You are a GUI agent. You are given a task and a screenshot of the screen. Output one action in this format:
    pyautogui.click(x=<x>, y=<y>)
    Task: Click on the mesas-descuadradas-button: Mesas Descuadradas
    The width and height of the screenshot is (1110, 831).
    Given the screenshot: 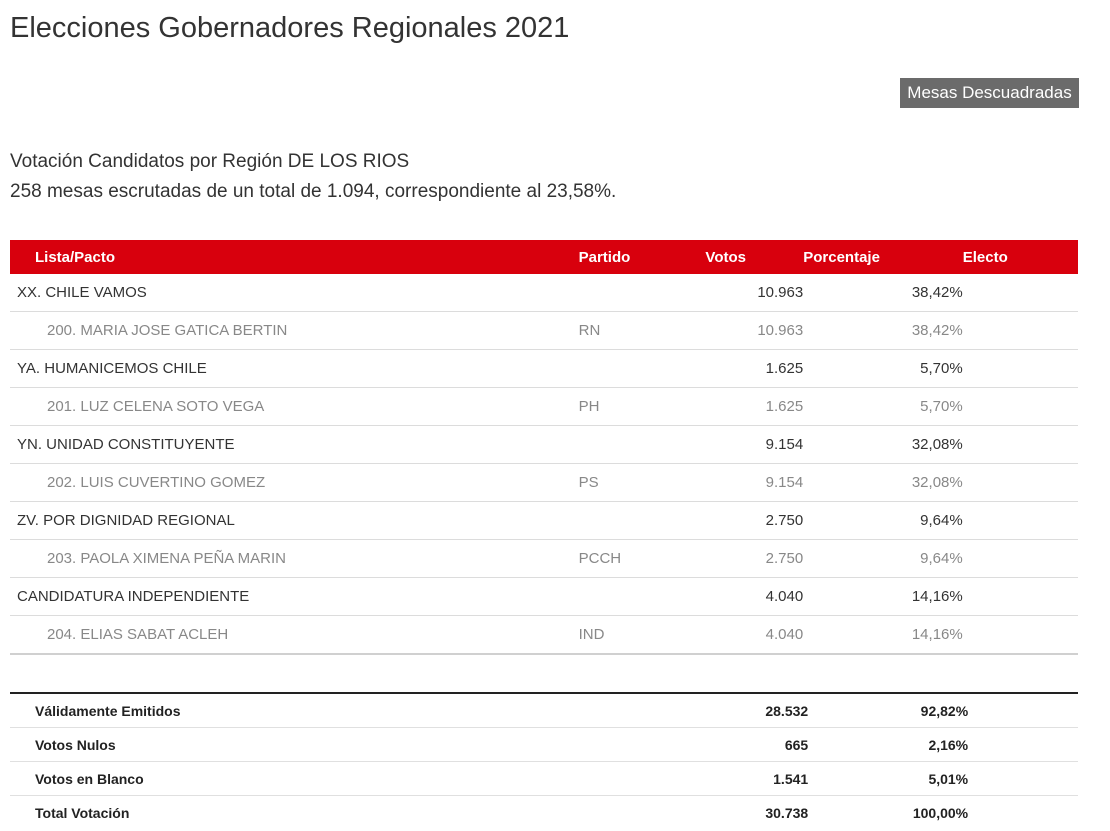 What is the action you would take?
    pyautogui.click(x=989, y=93)
    